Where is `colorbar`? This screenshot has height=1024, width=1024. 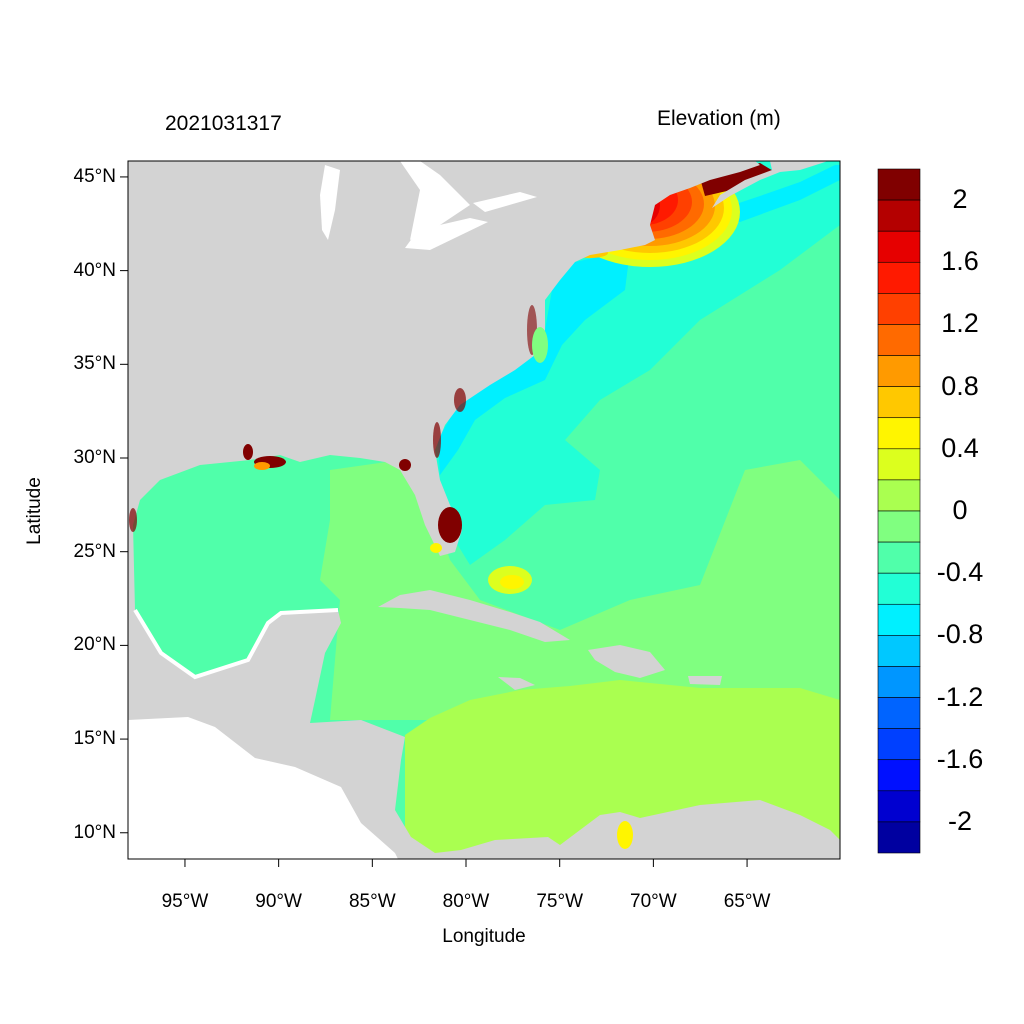
colorbar is located at coordinates (899, 511).